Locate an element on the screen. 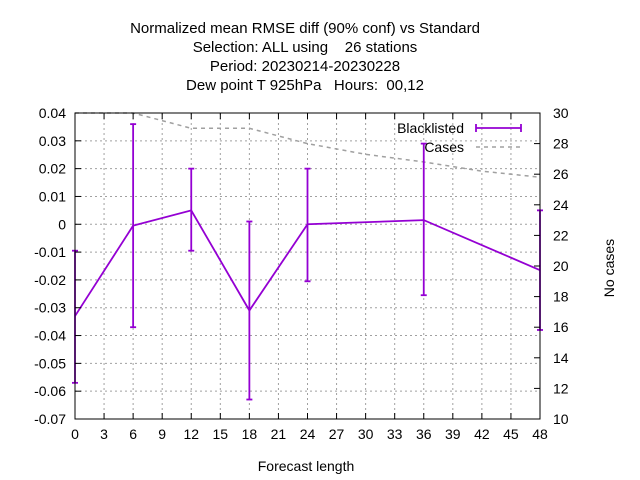  y2-axis-label: No cases is located at coordinates (609, 268).